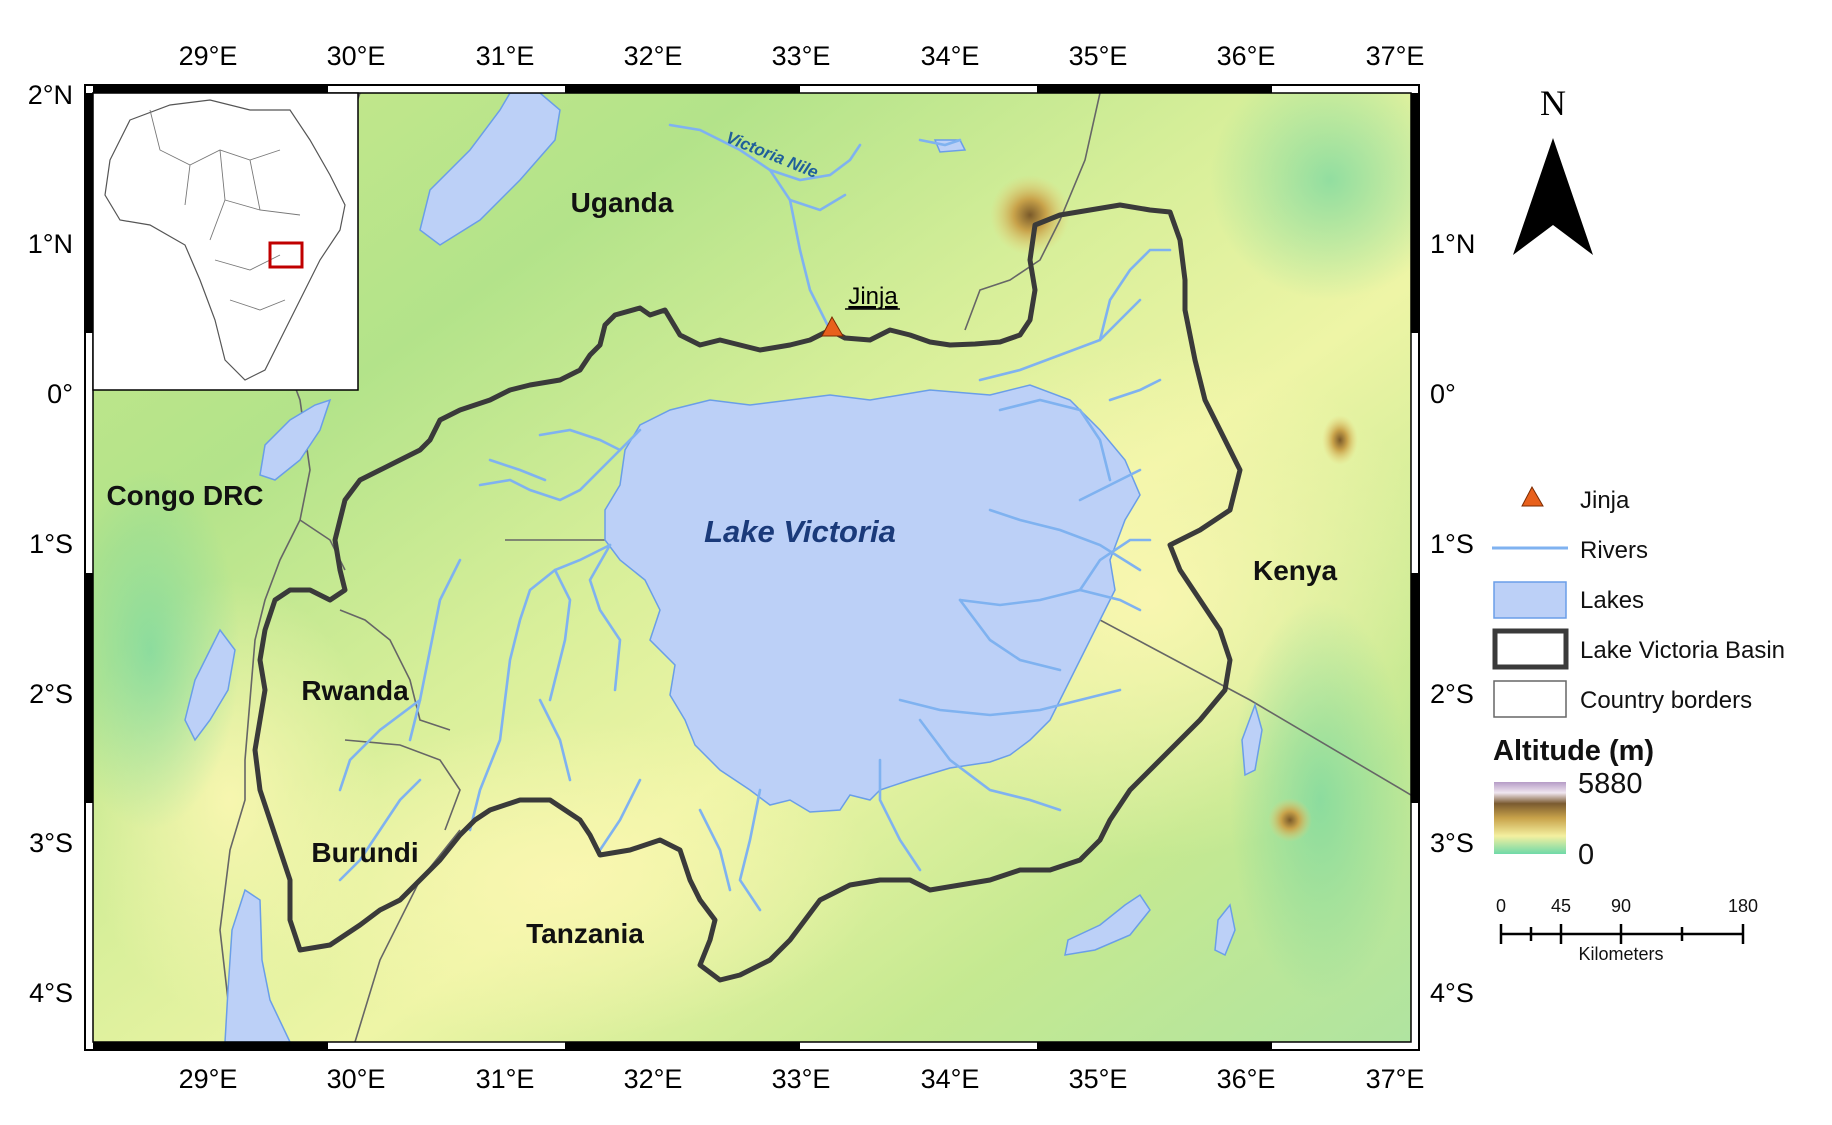 The height and width of the screenshot is (1125, 1832). I want to click on legend-basin-symbol, so click(1530, 649).